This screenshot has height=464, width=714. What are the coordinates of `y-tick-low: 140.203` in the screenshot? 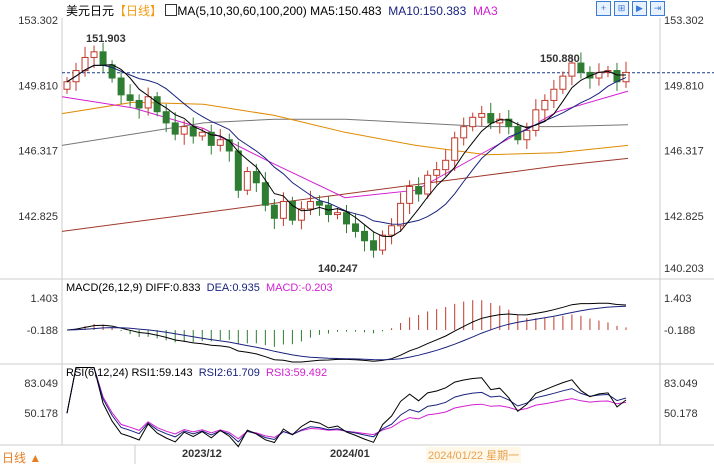 It's located at (684, 269).